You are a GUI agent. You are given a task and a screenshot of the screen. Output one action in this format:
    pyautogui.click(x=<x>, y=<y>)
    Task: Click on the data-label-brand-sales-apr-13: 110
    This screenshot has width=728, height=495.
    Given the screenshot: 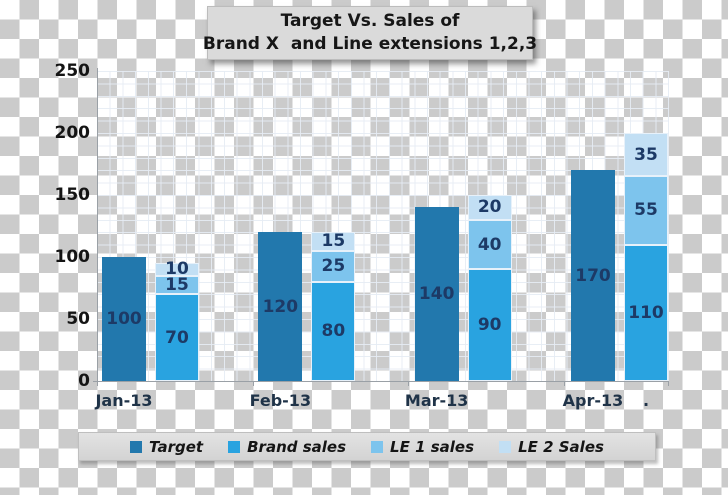 What is the action you would take?
    pyautogui.click(x=646, y=312)
    